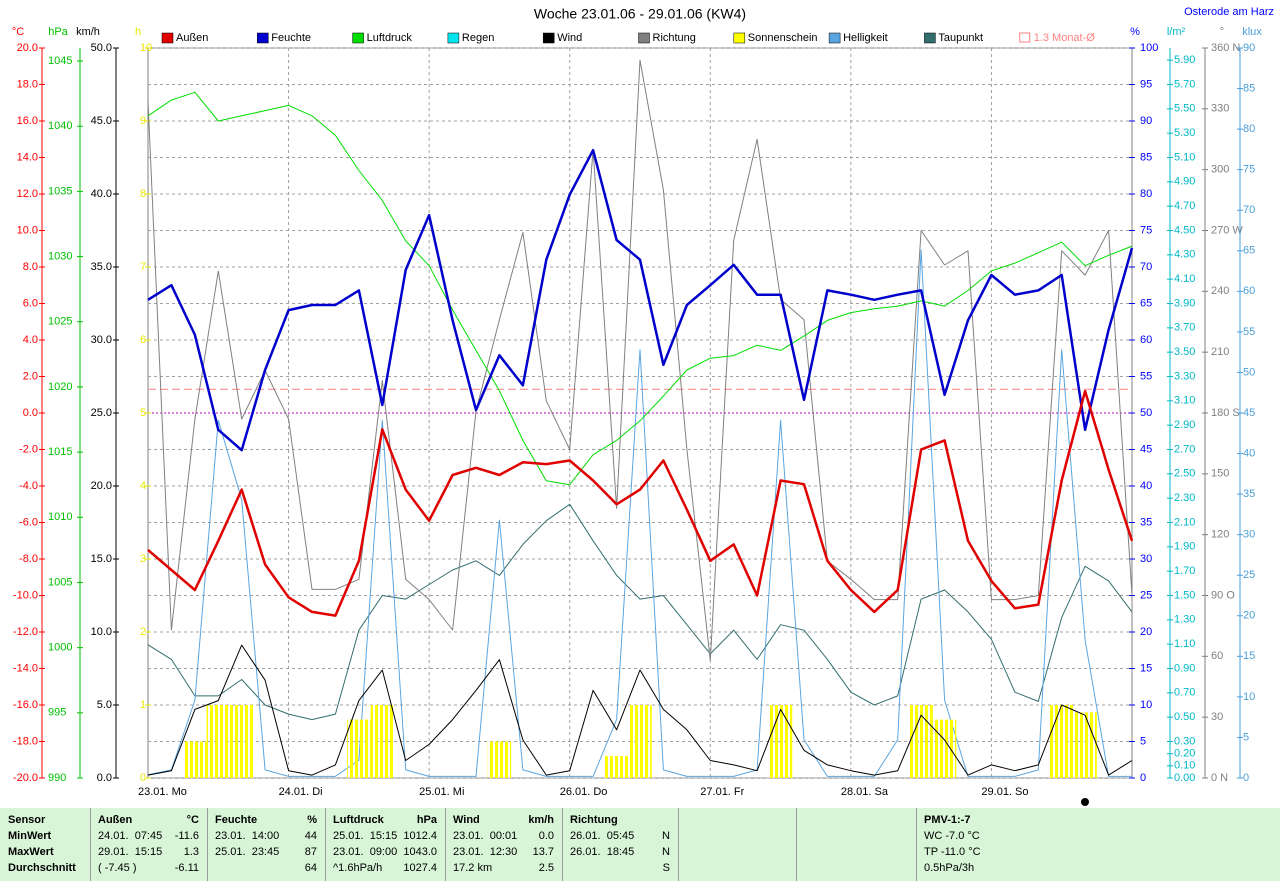 This screenshot has width=1280, height=881. What do you see at coordinates (28, 559) in the screenshot?
I see `y-tick-label: -8.0` at bounding box center [28, 559].